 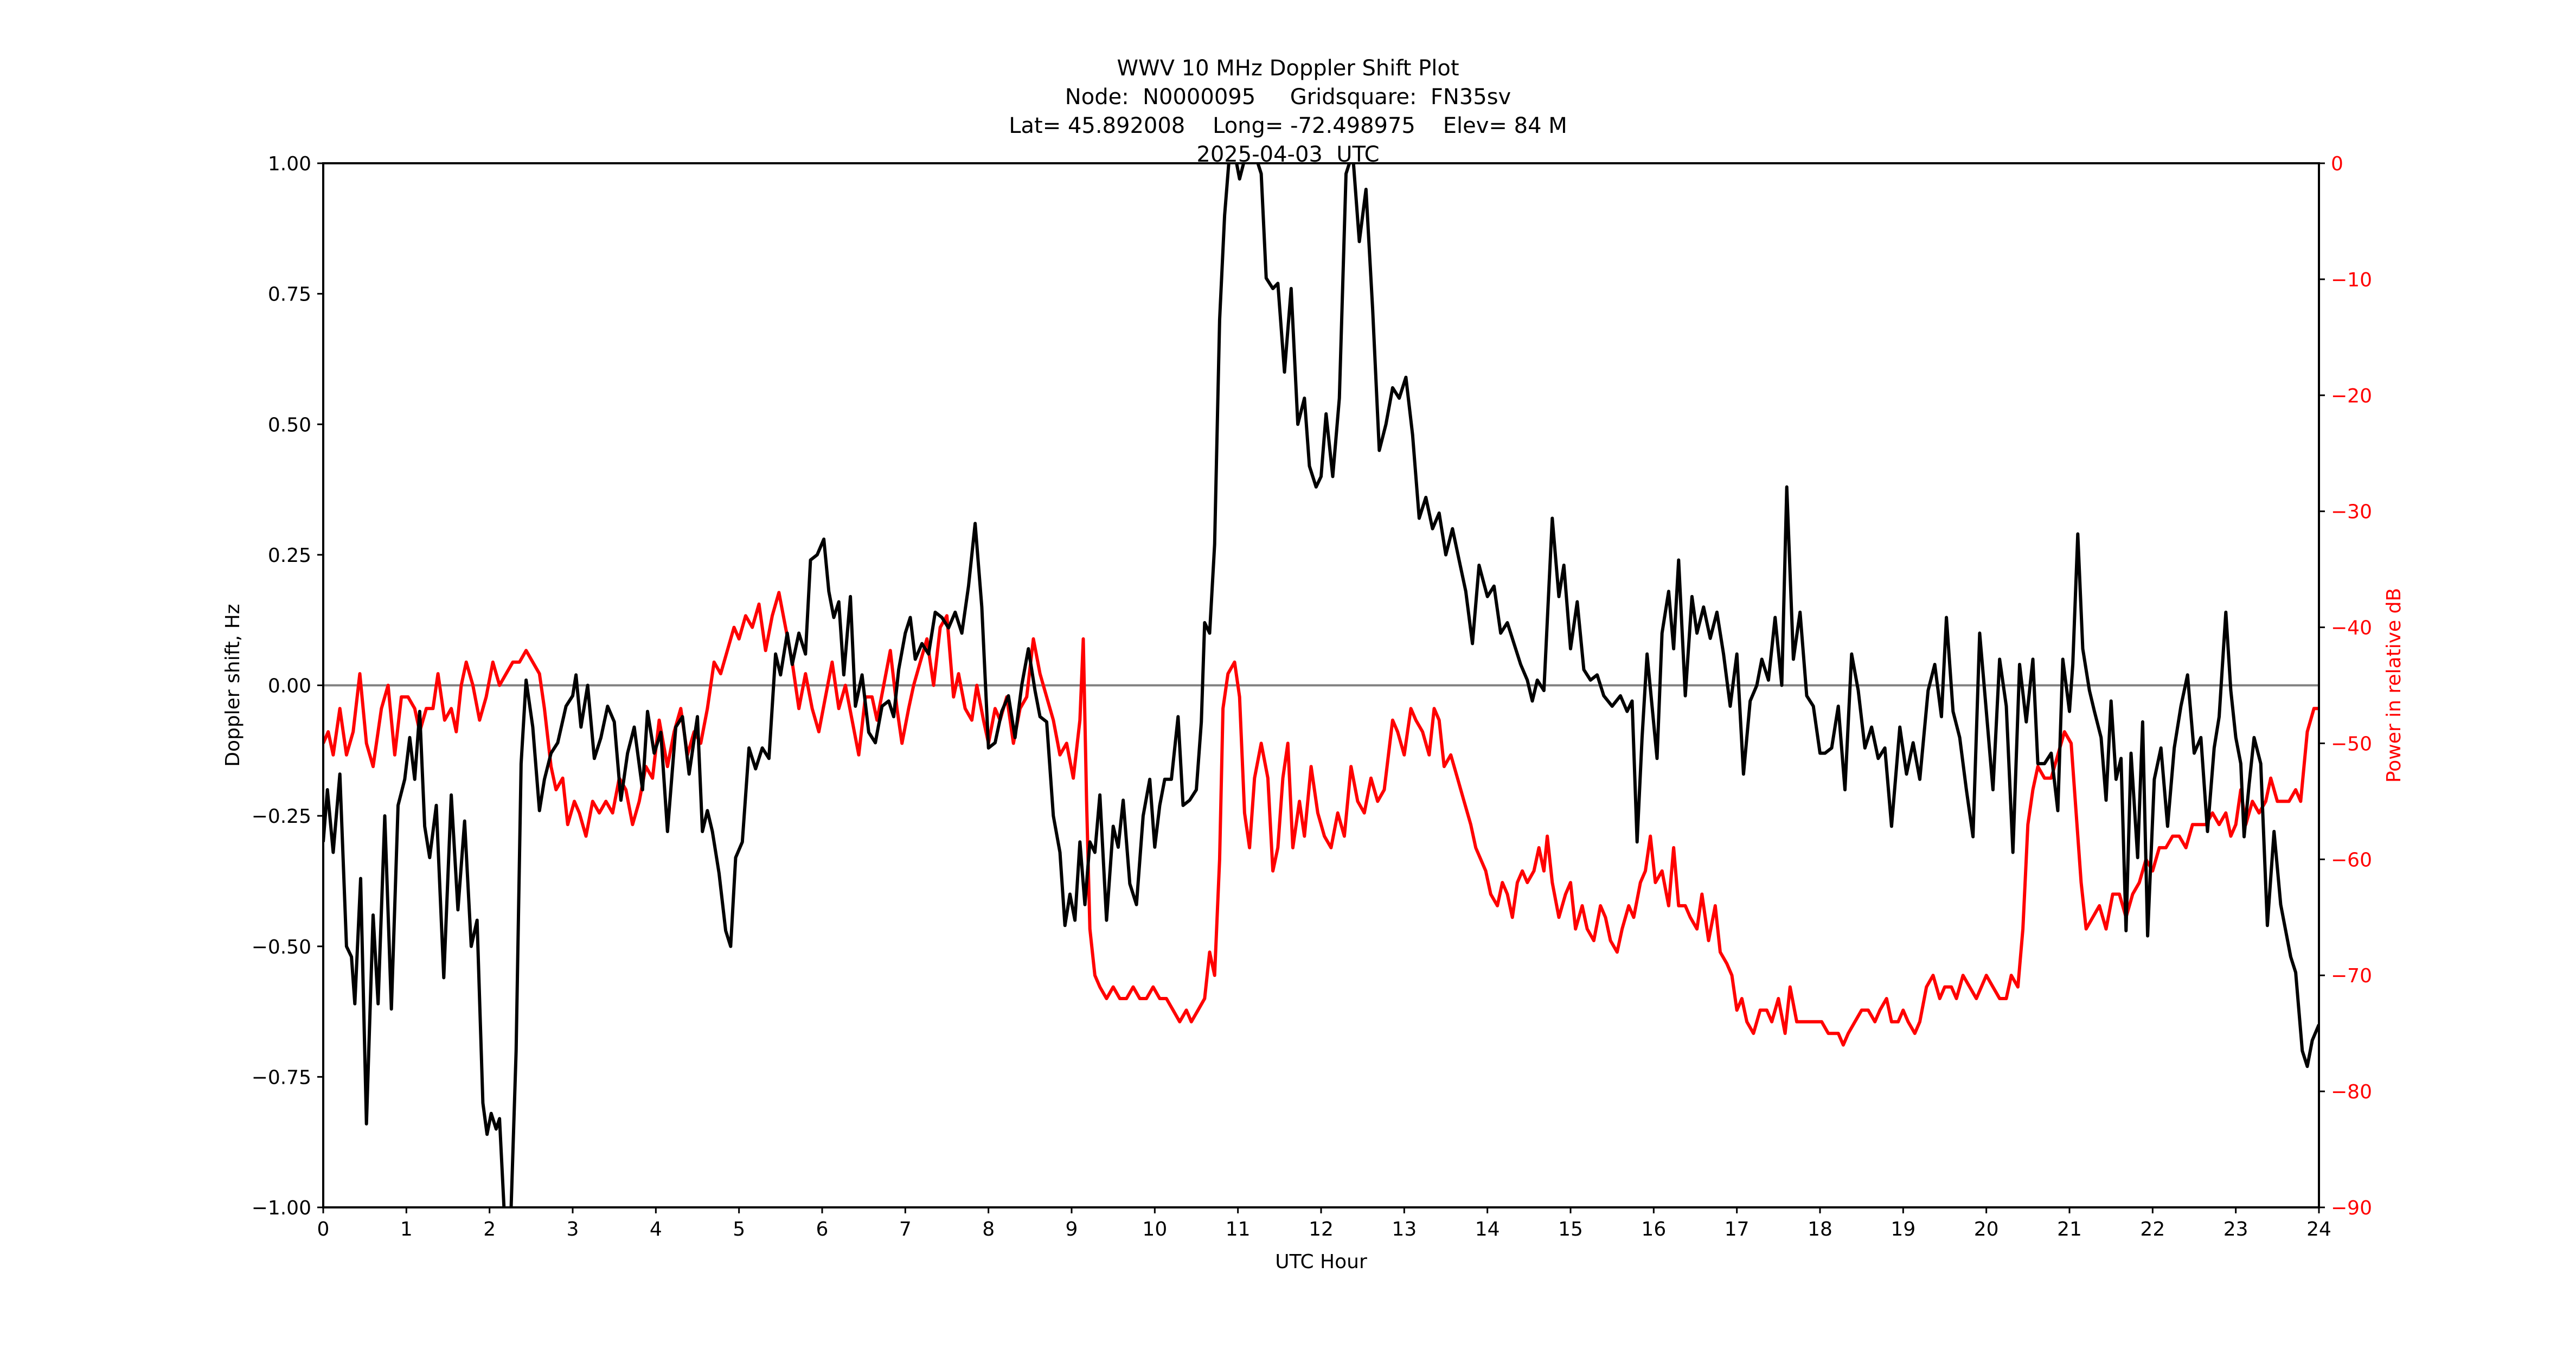 What do you see at coordinates (2351, 1092) in the screenshot?
I see `y2-tick-label: −80` at bounding box center [2351, 1092].